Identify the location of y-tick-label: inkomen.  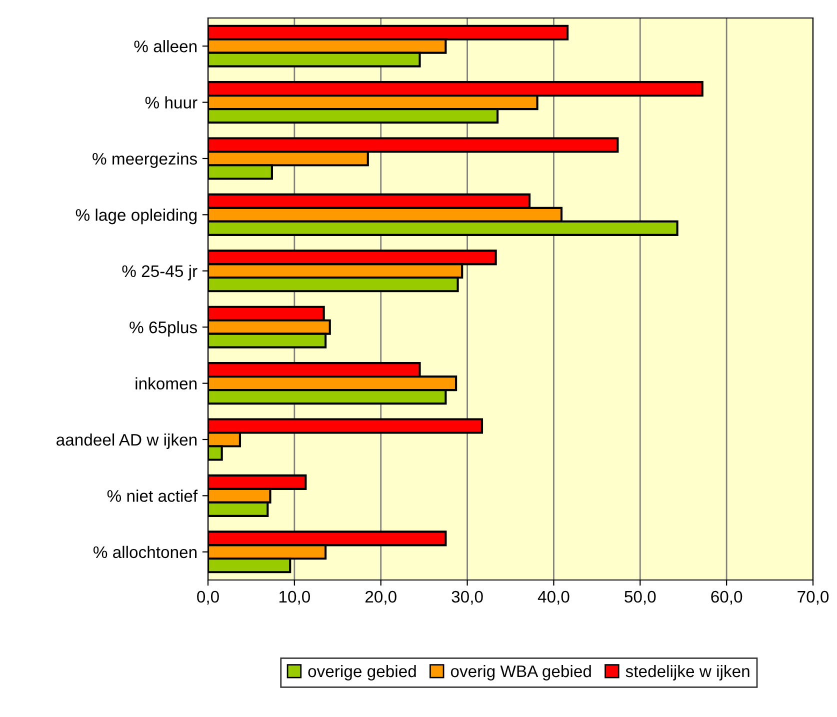
(166, 383).